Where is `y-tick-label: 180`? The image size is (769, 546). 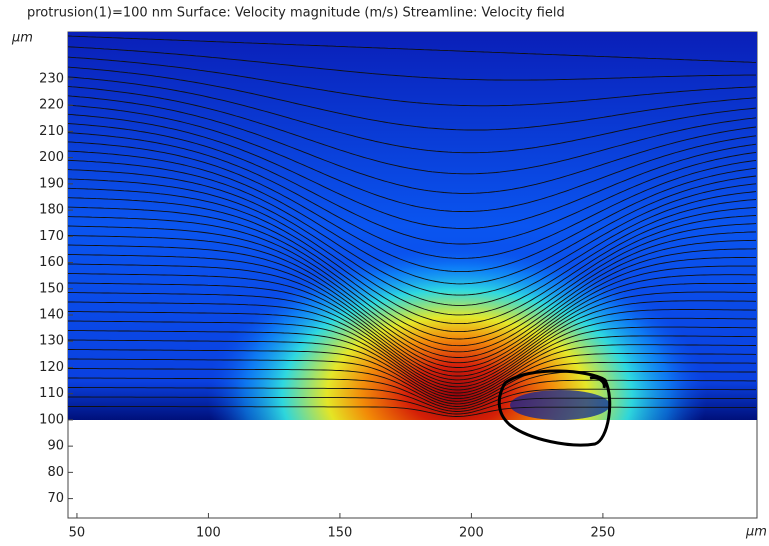
y-tick-label: 180 is located at coordinates (51, 210).